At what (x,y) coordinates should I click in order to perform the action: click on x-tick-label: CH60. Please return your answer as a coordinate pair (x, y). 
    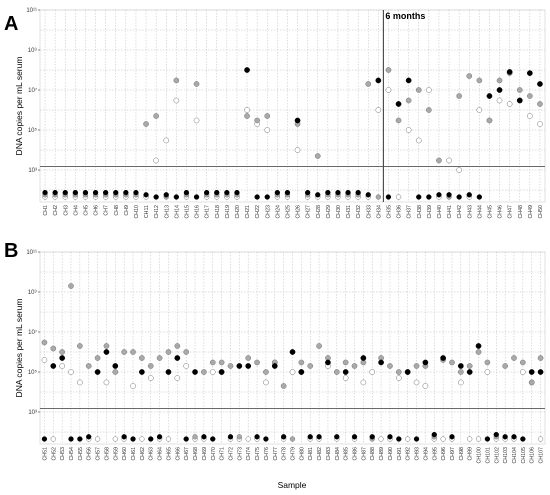
    Looking at the image, I should click on (125, 454).